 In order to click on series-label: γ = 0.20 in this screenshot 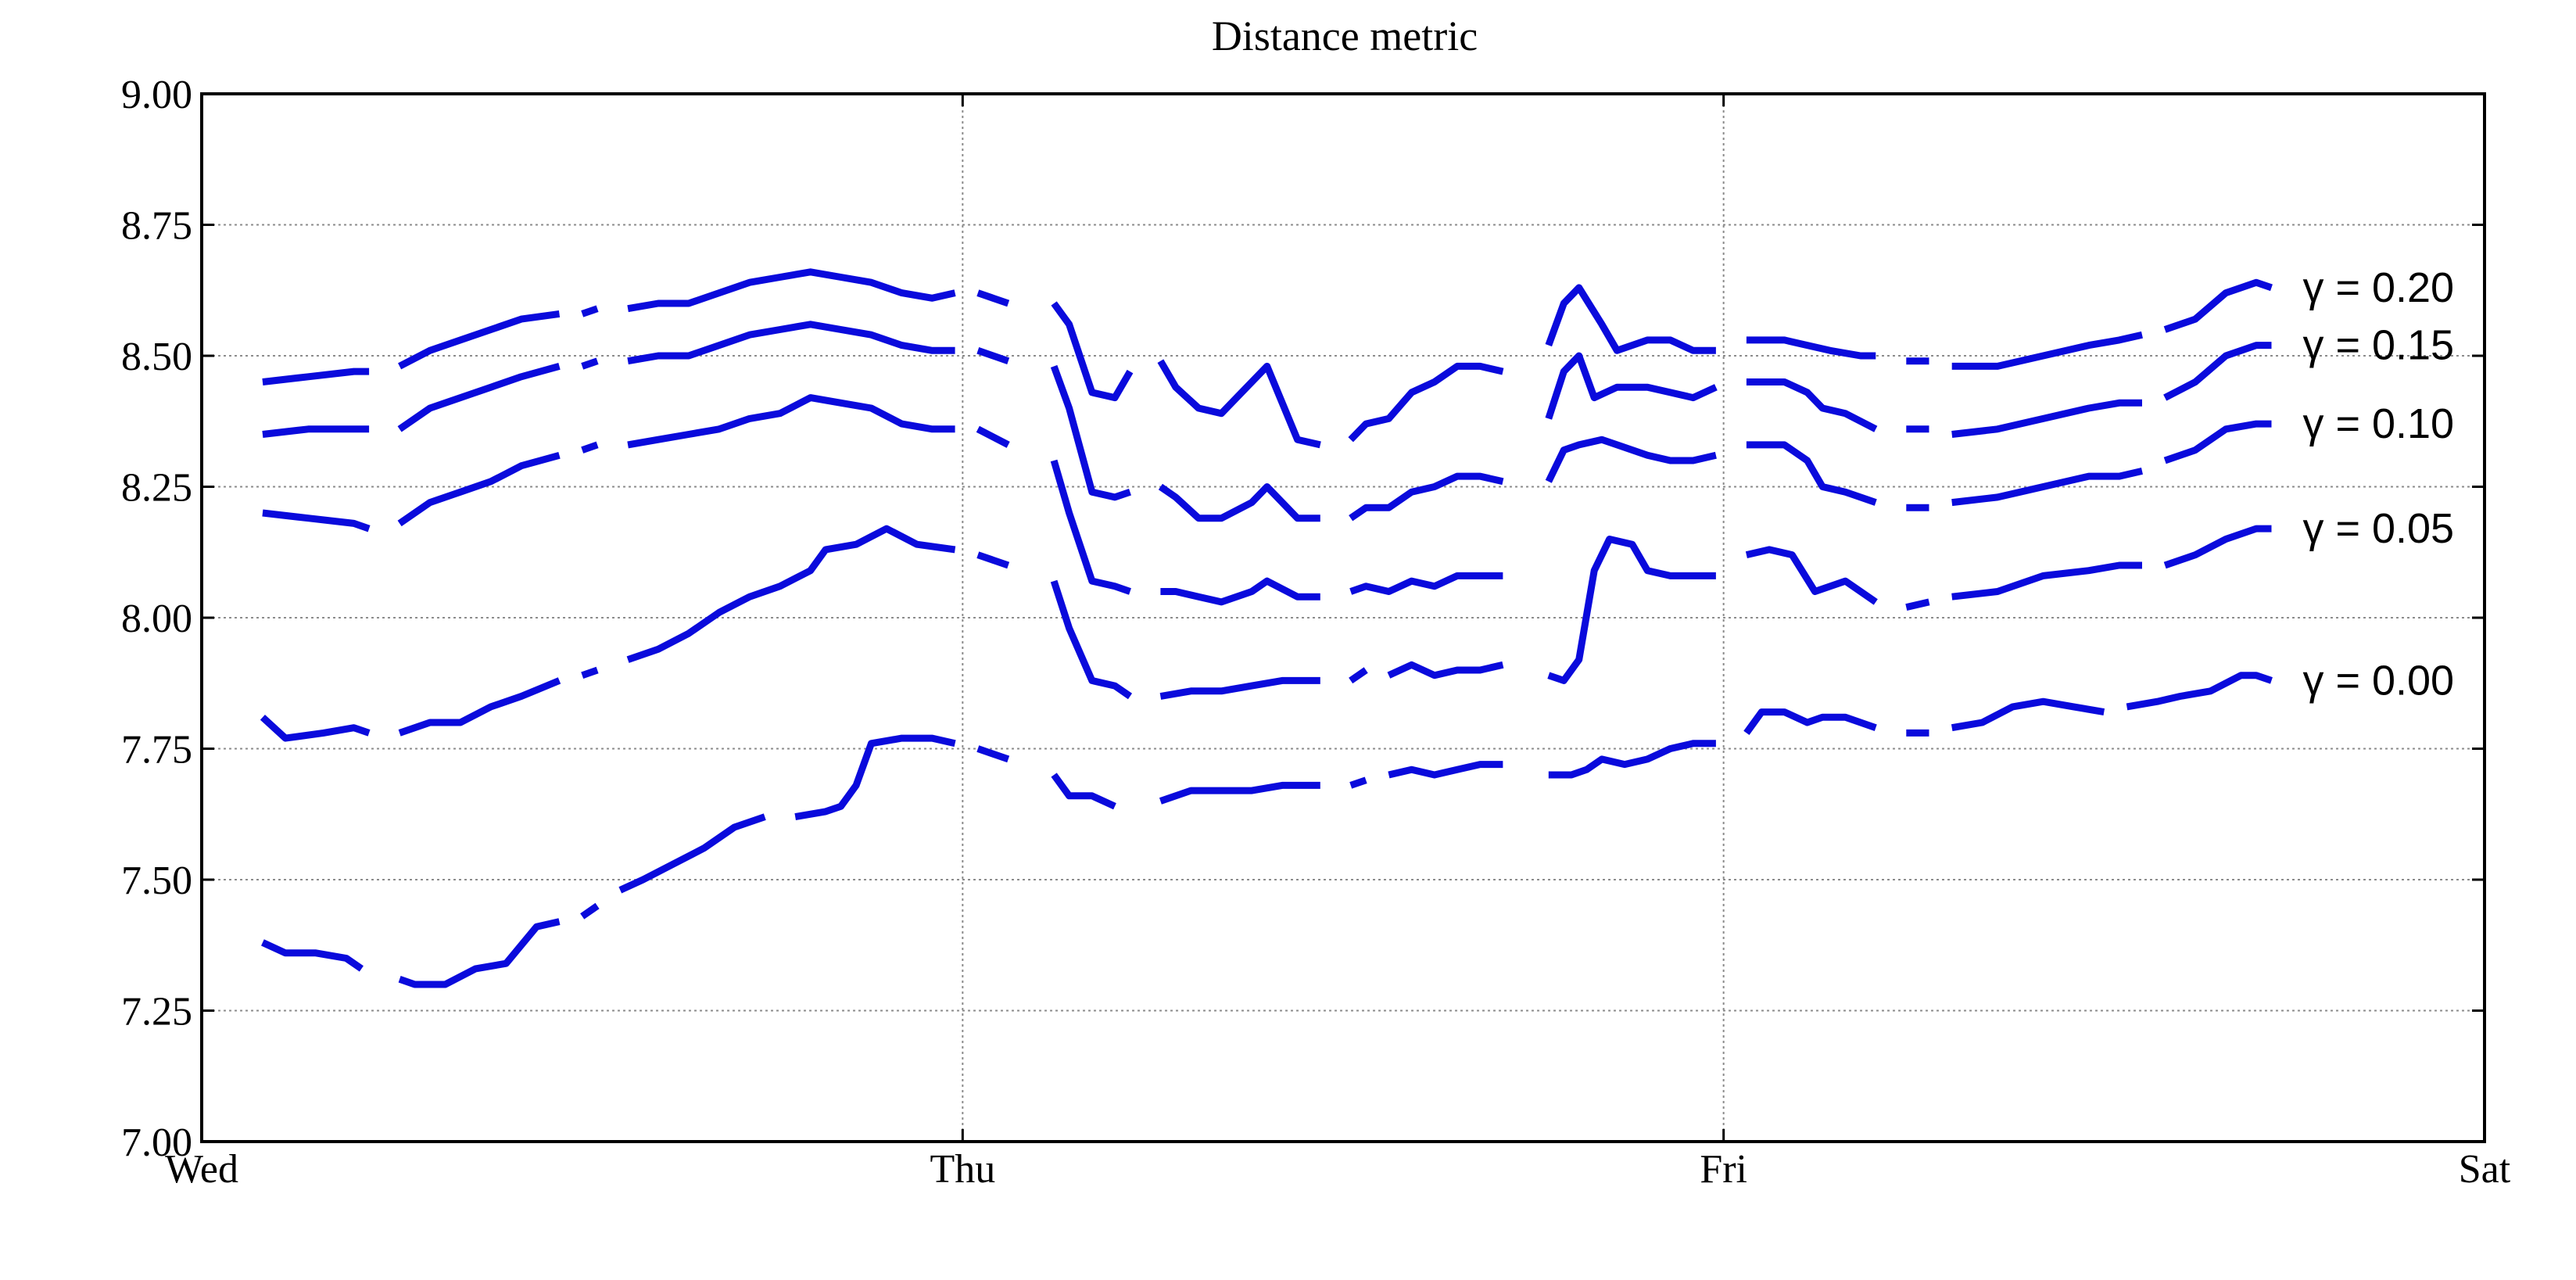, I will do `click(2378, 287)`.